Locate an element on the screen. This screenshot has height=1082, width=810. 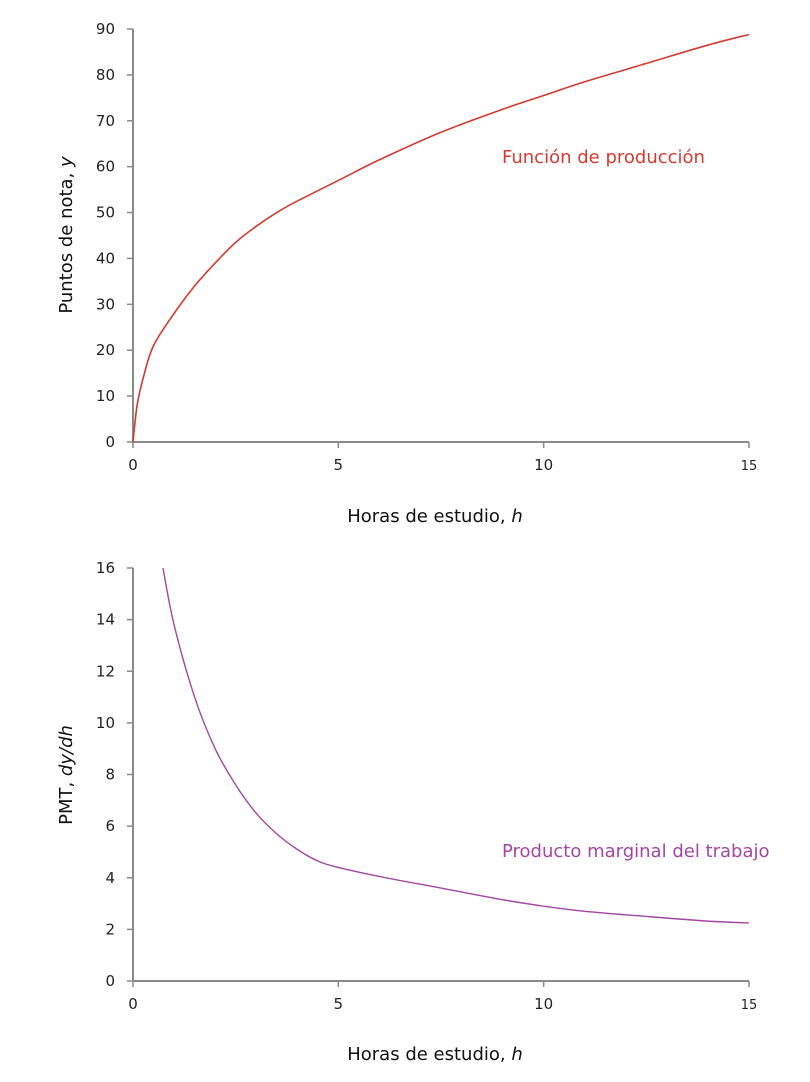
marginal-product-label: Producto marginal del trabajo is located at coordinates (636, 851).